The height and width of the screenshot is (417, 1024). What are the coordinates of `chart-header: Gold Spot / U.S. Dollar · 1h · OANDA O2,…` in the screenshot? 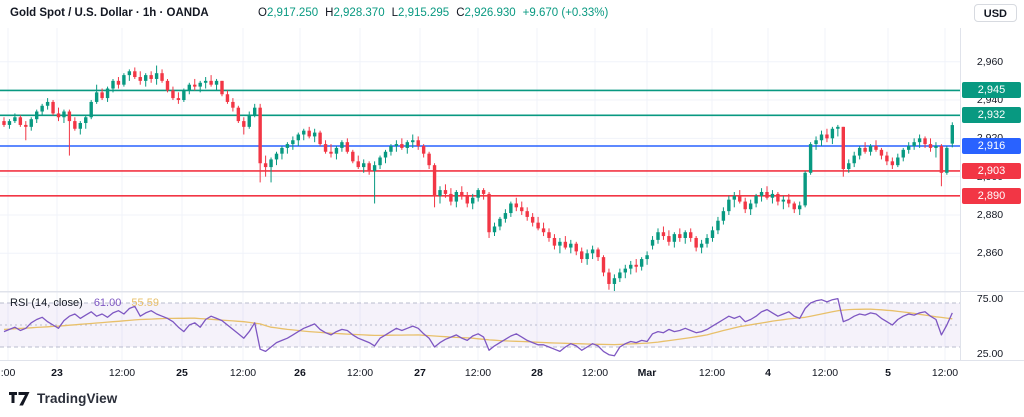 It's located at (512, 14).